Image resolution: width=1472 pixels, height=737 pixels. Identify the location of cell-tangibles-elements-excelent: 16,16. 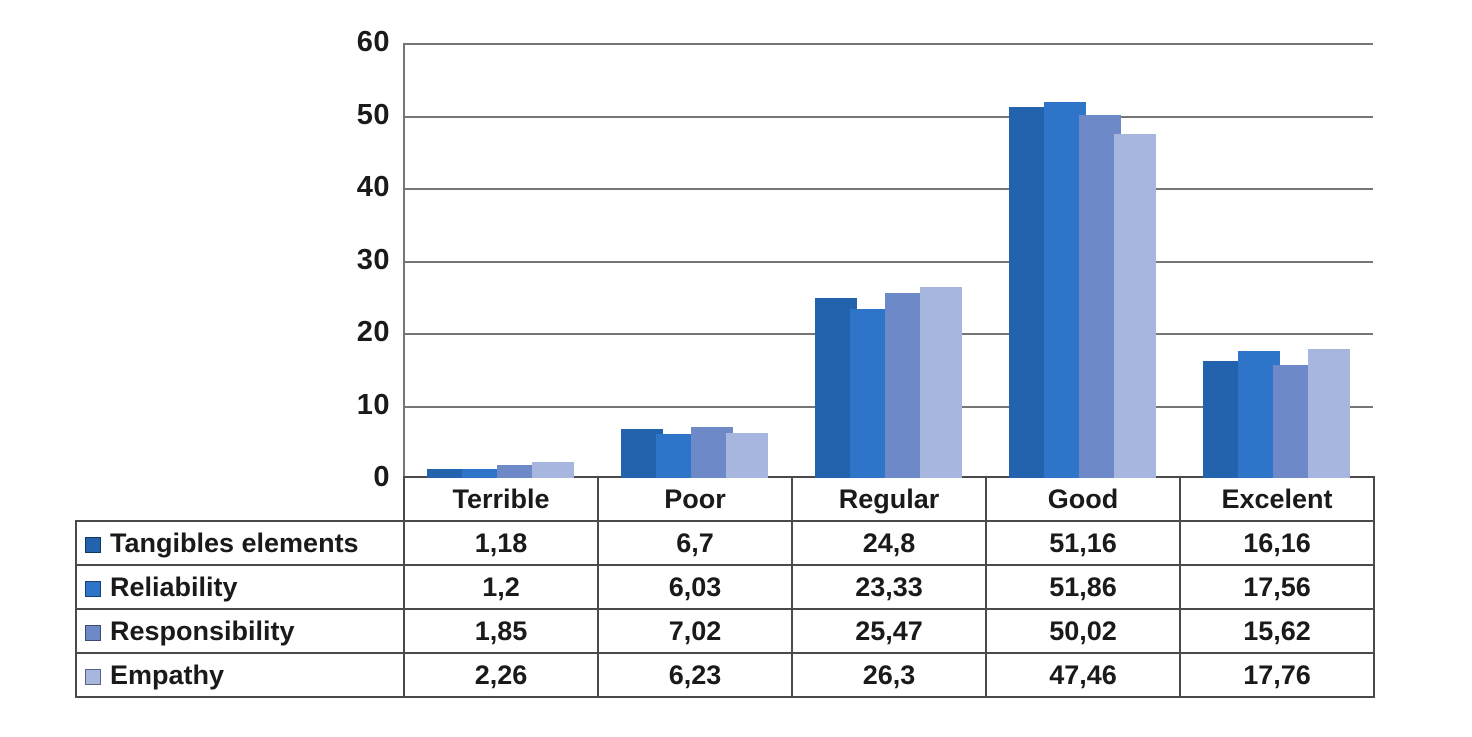
(1277, 543).